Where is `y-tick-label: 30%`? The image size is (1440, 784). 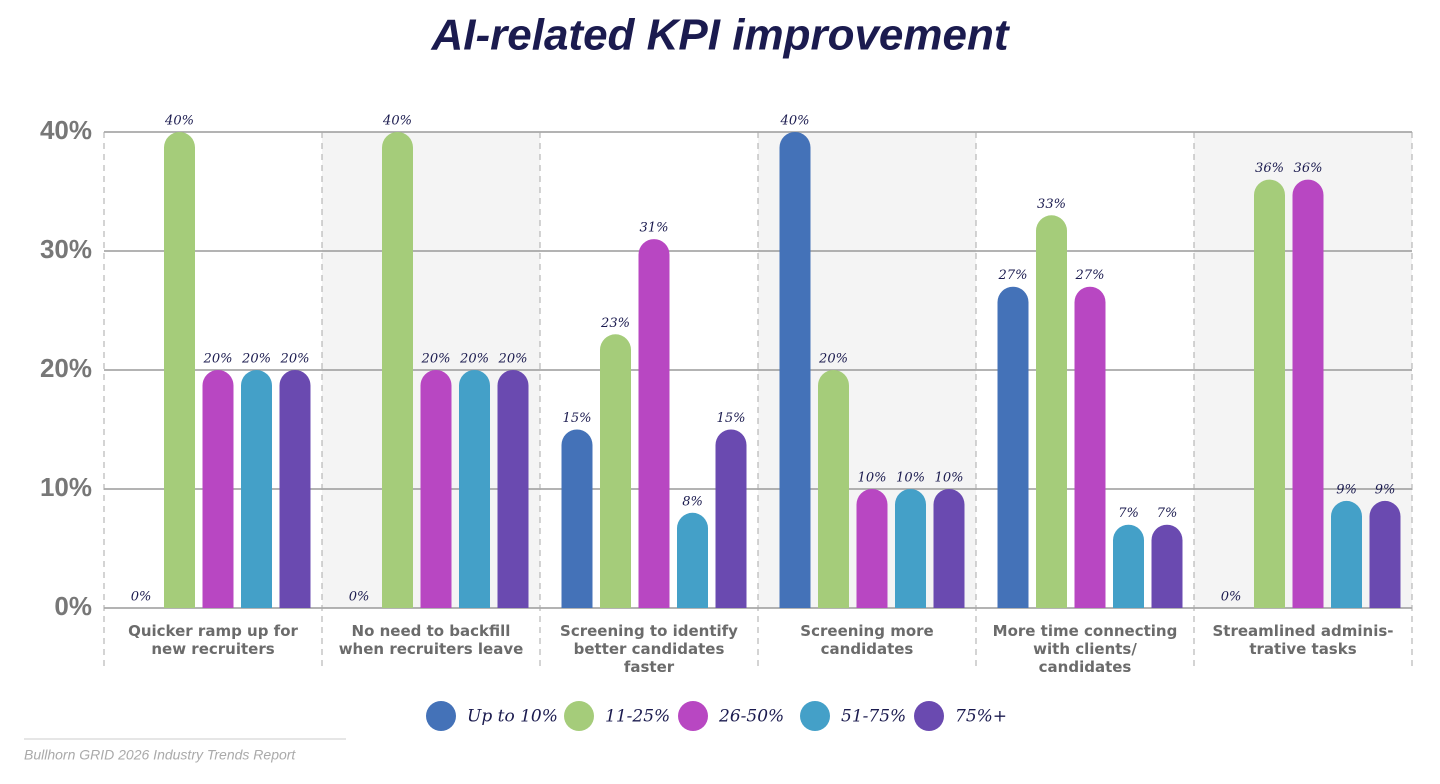 y-tick-label: 30% is located at coordinates (66, 249).